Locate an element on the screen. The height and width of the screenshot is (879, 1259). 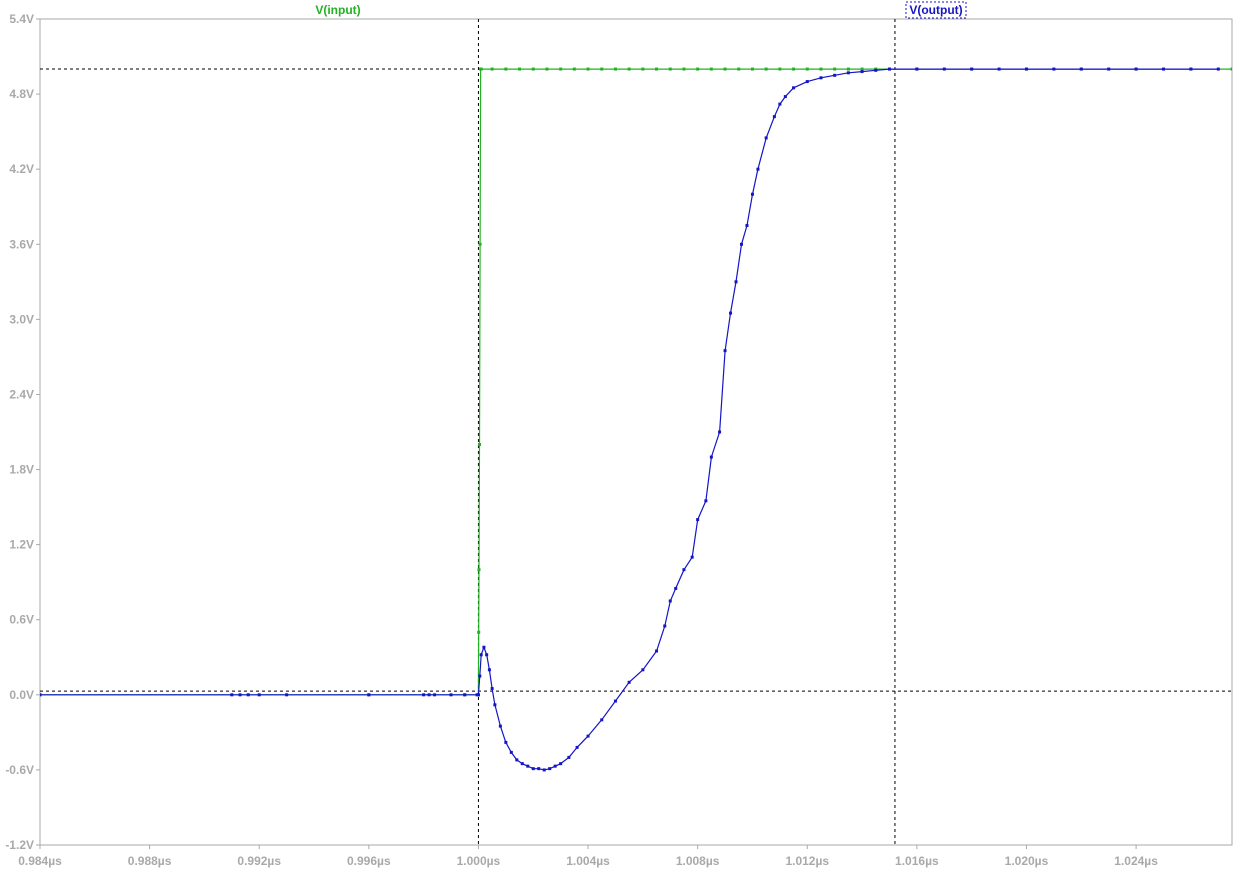
x-tick-label: 0.992µs is located at coordinates (259, 861).